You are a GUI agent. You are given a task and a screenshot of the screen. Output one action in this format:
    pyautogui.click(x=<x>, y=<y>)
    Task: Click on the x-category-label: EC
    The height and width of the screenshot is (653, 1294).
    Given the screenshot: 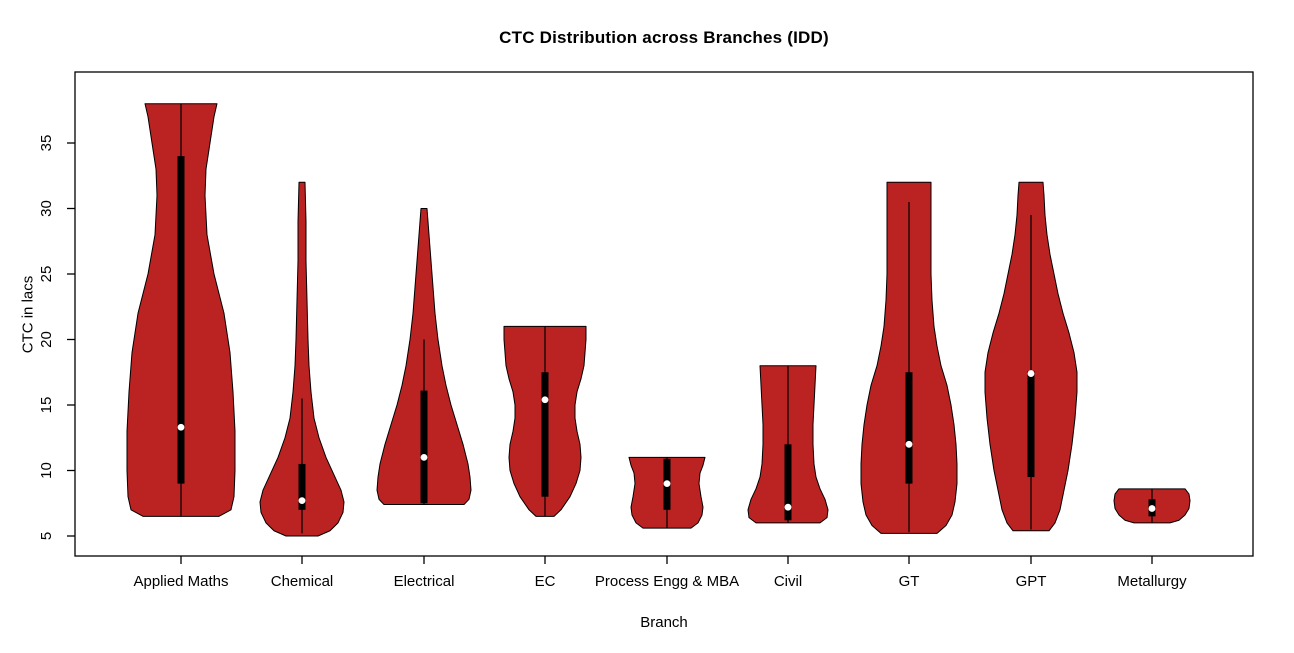 What is the action you would take?
    pyautogui.click(x=545, y=581)
    